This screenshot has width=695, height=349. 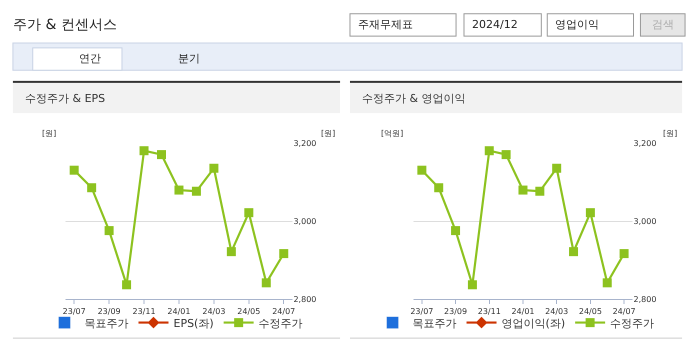 I want to click on chart-title: 수정주가 & EPS, so click(x=65, y=98).